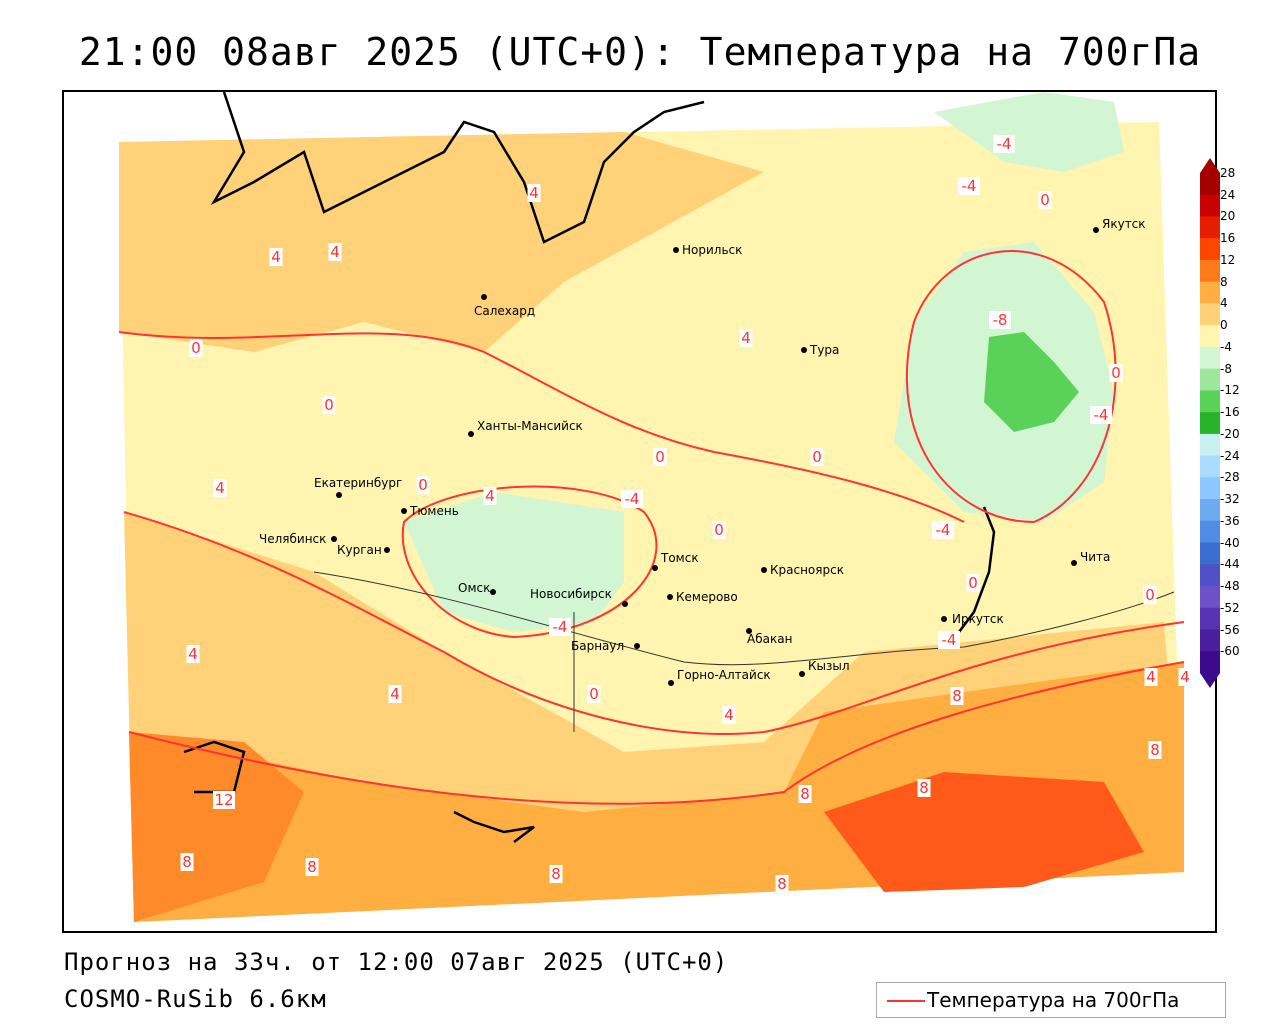 This screenshot has width=1280, height=1024. What do you see at coordinates (1029, 132) in the screenshot?
I see `temp-band-minus4-north` at bounding box center [1029, 132].